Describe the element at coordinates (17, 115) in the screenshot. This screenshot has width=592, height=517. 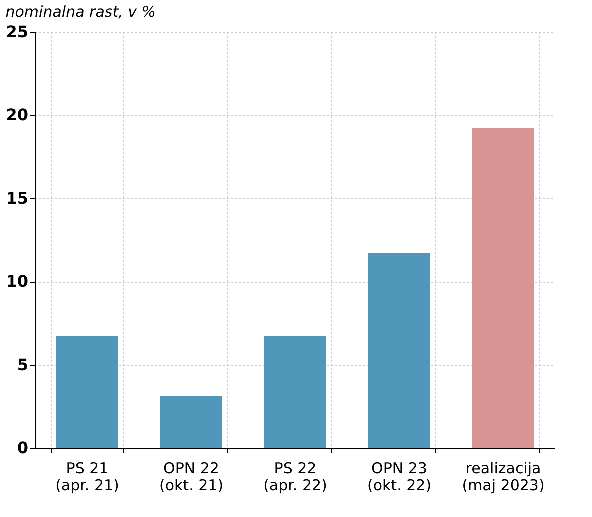
I see `y-tick-label: 20` at that location.